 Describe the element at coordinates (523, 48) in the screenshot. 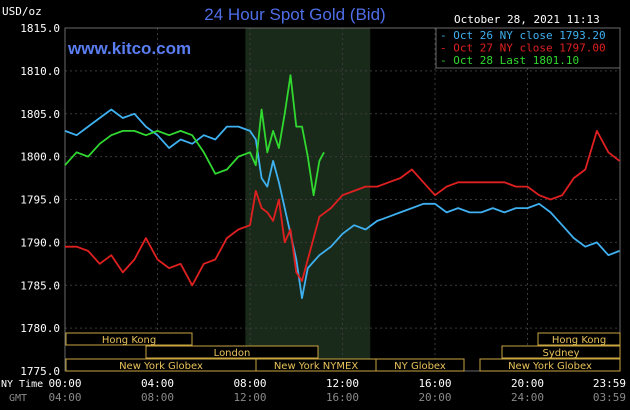

I see `legend-entry: - Oct 27 NY close 1797.00` at that location.